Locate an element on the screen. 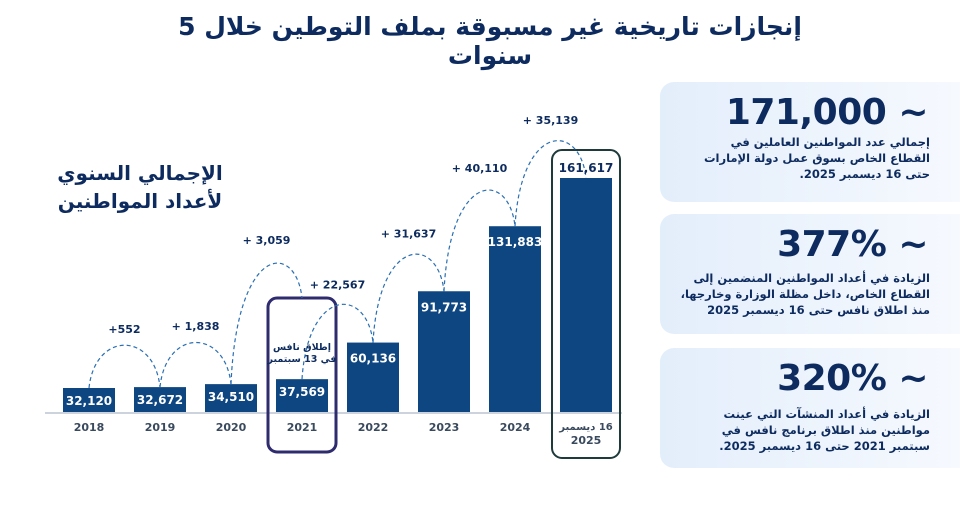 The width and height of the screenshot is (963, 516). stat-description-line: منذ اطلاق نافس حتى 16 ديسمبر 2025 is located at coordinates (818, 310).